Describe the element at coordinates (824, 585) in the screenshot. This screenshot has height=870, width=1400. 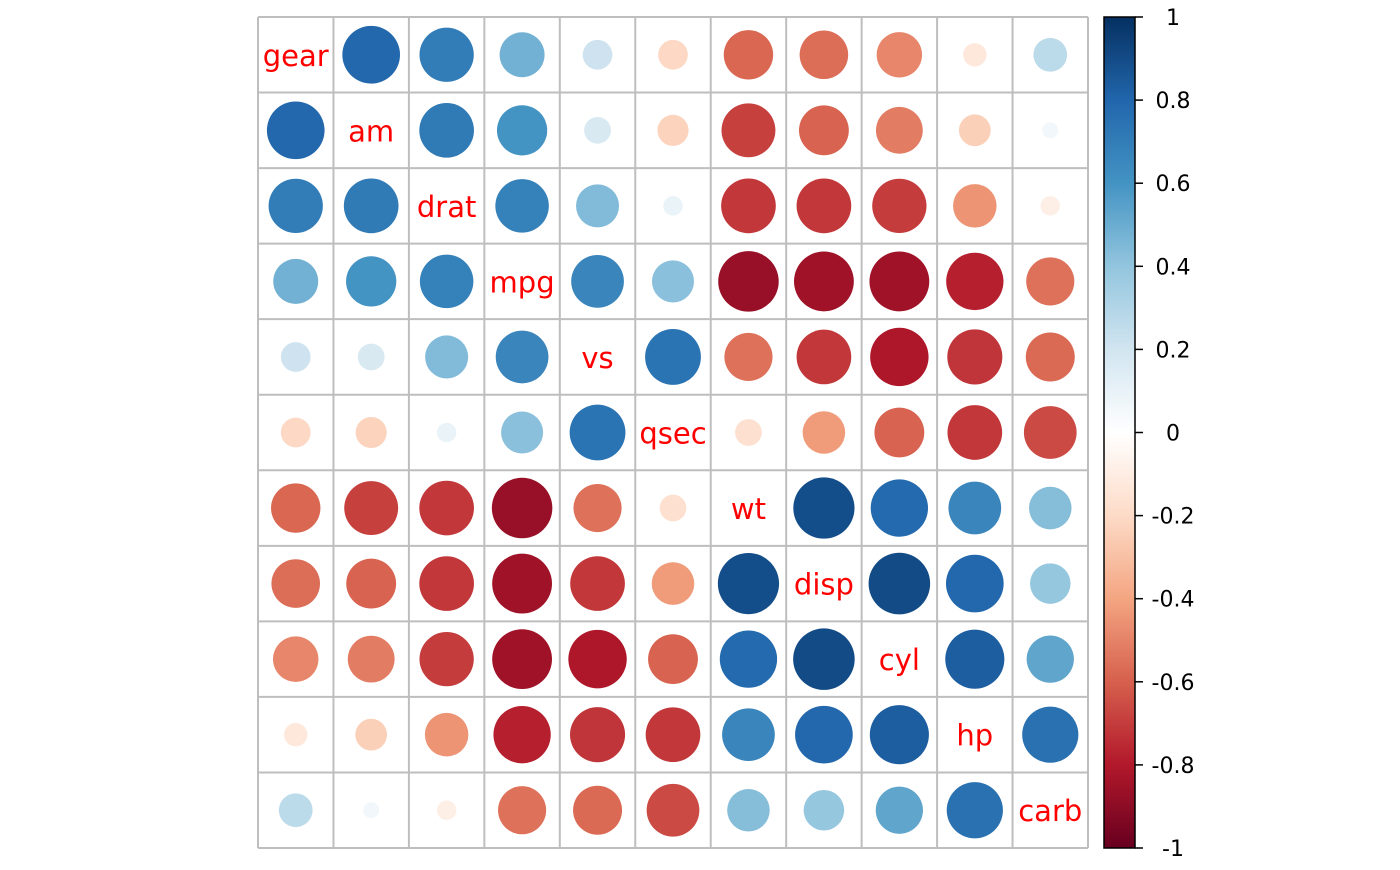
I see `variable-label-disp: disp` at that location.